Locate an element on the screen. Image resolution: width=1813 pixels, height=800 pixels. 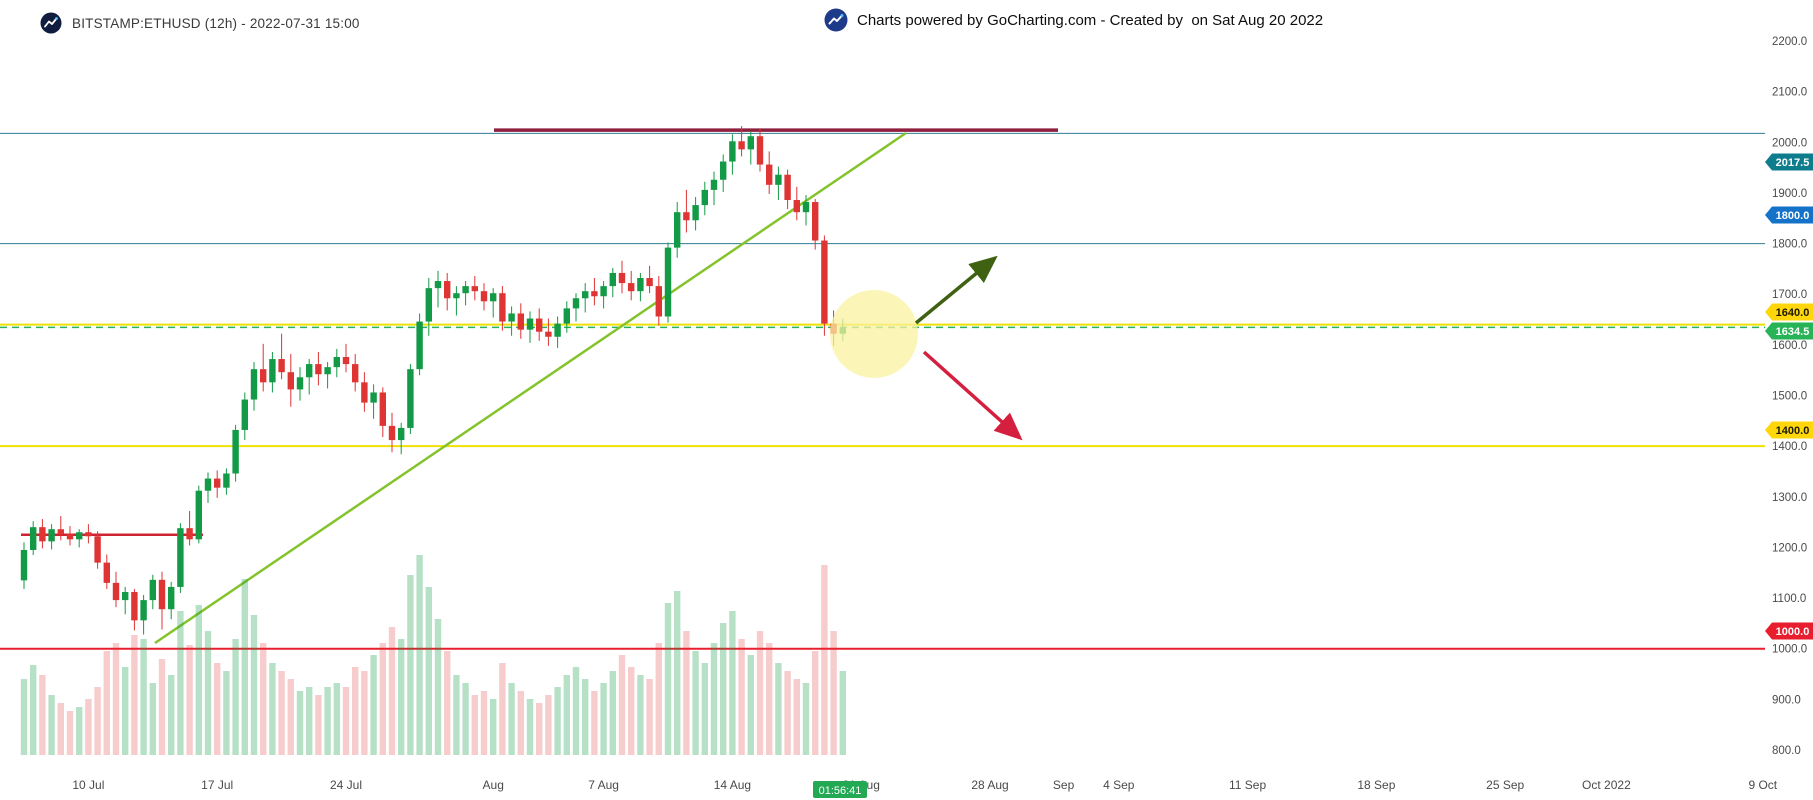
price-badge-2017.5: 2017.5 is located at coordinates (1789, 162).